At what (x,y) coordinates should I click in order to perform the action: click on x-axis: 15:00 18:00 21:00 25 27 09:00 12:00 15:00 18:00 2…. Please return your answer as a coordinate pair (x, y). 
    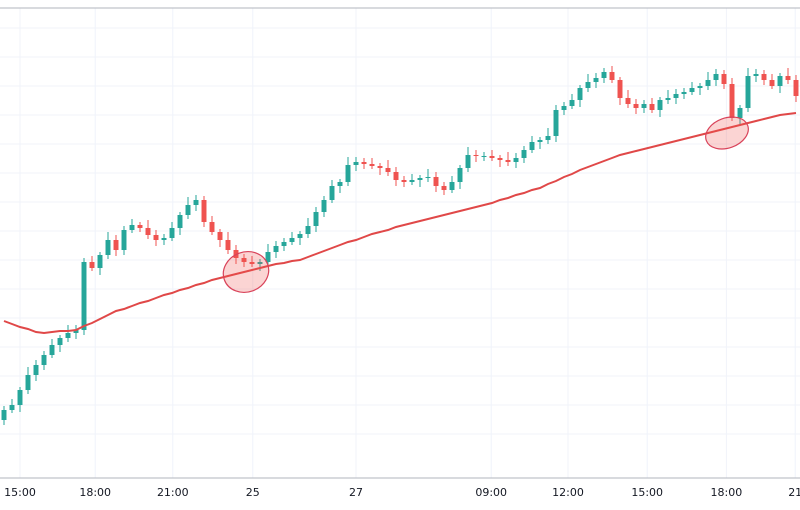
    Looking at the image, I should click on (402, 492).